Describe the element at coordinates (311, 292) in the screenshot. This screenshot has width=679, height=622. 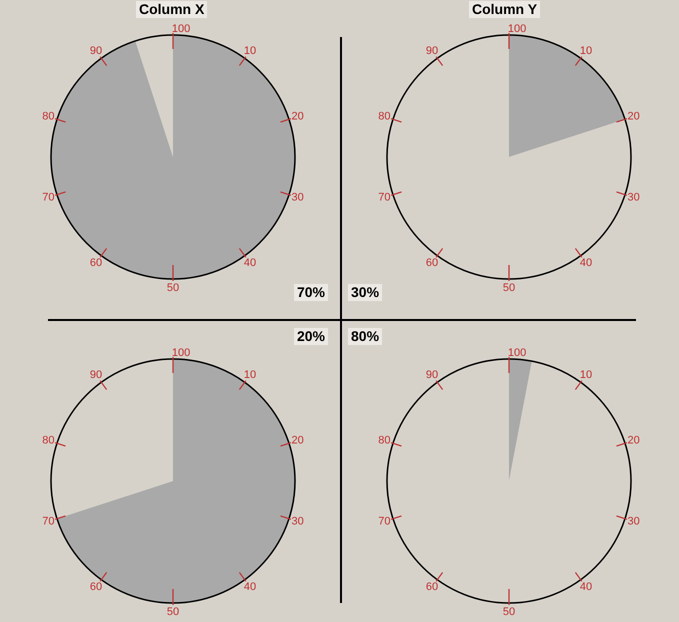
I see `text: 70%` at that location.